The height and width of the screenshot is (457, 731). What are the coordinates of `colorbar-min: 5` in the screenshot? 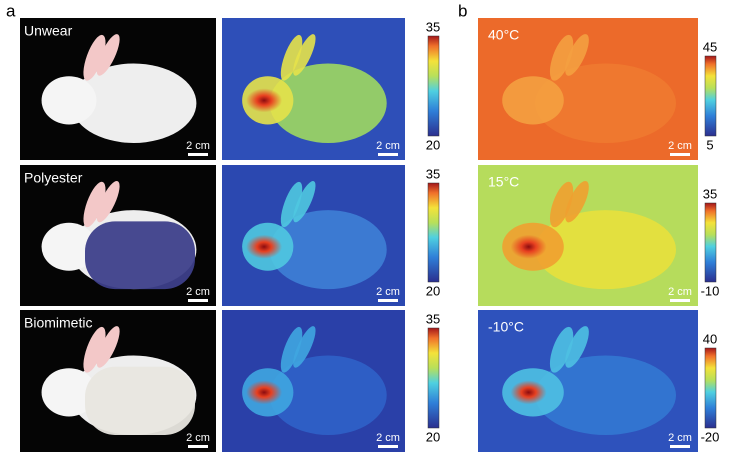 It's located at (709, 144).